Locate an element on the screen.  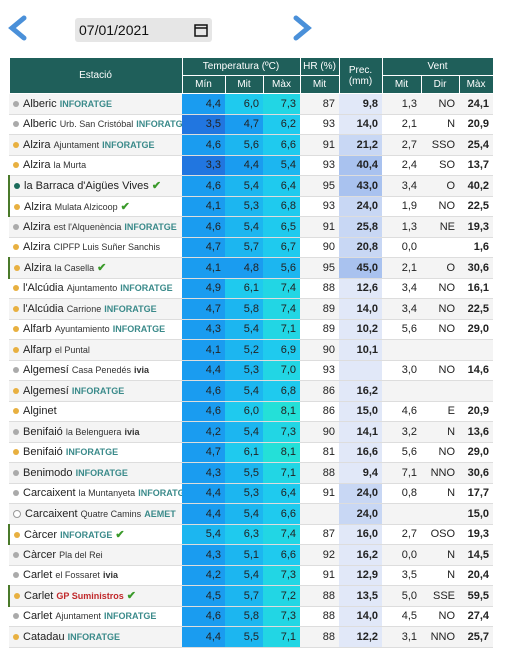
value-cell: 87 is located at coordinates (320, 534).